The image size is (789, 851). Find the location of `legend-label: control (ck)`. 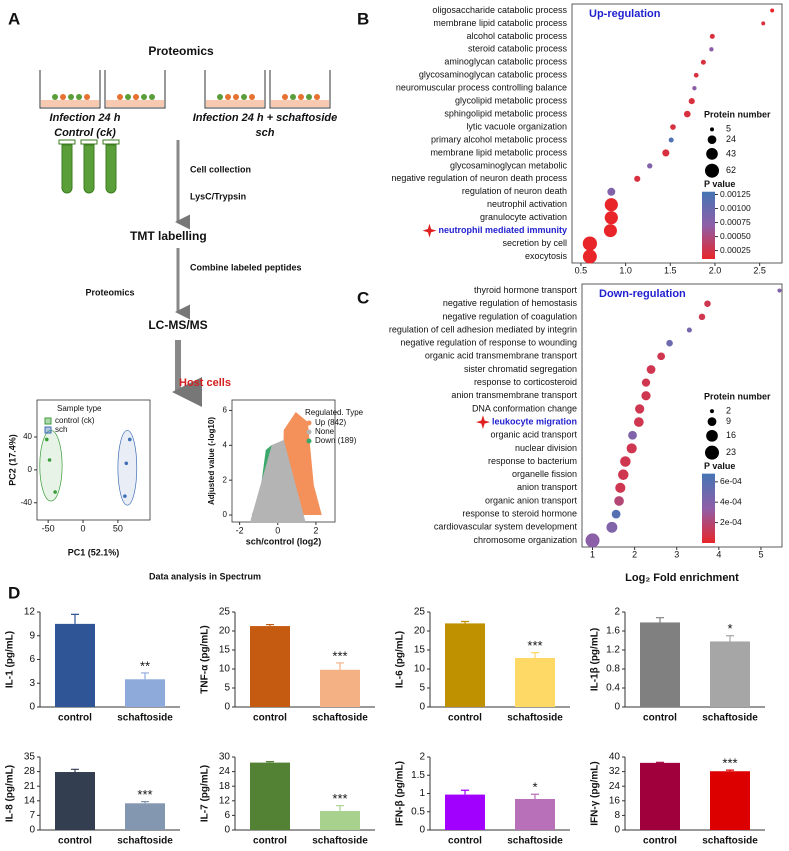

legend-label: control (ck) is located at coordinates (75, 420).